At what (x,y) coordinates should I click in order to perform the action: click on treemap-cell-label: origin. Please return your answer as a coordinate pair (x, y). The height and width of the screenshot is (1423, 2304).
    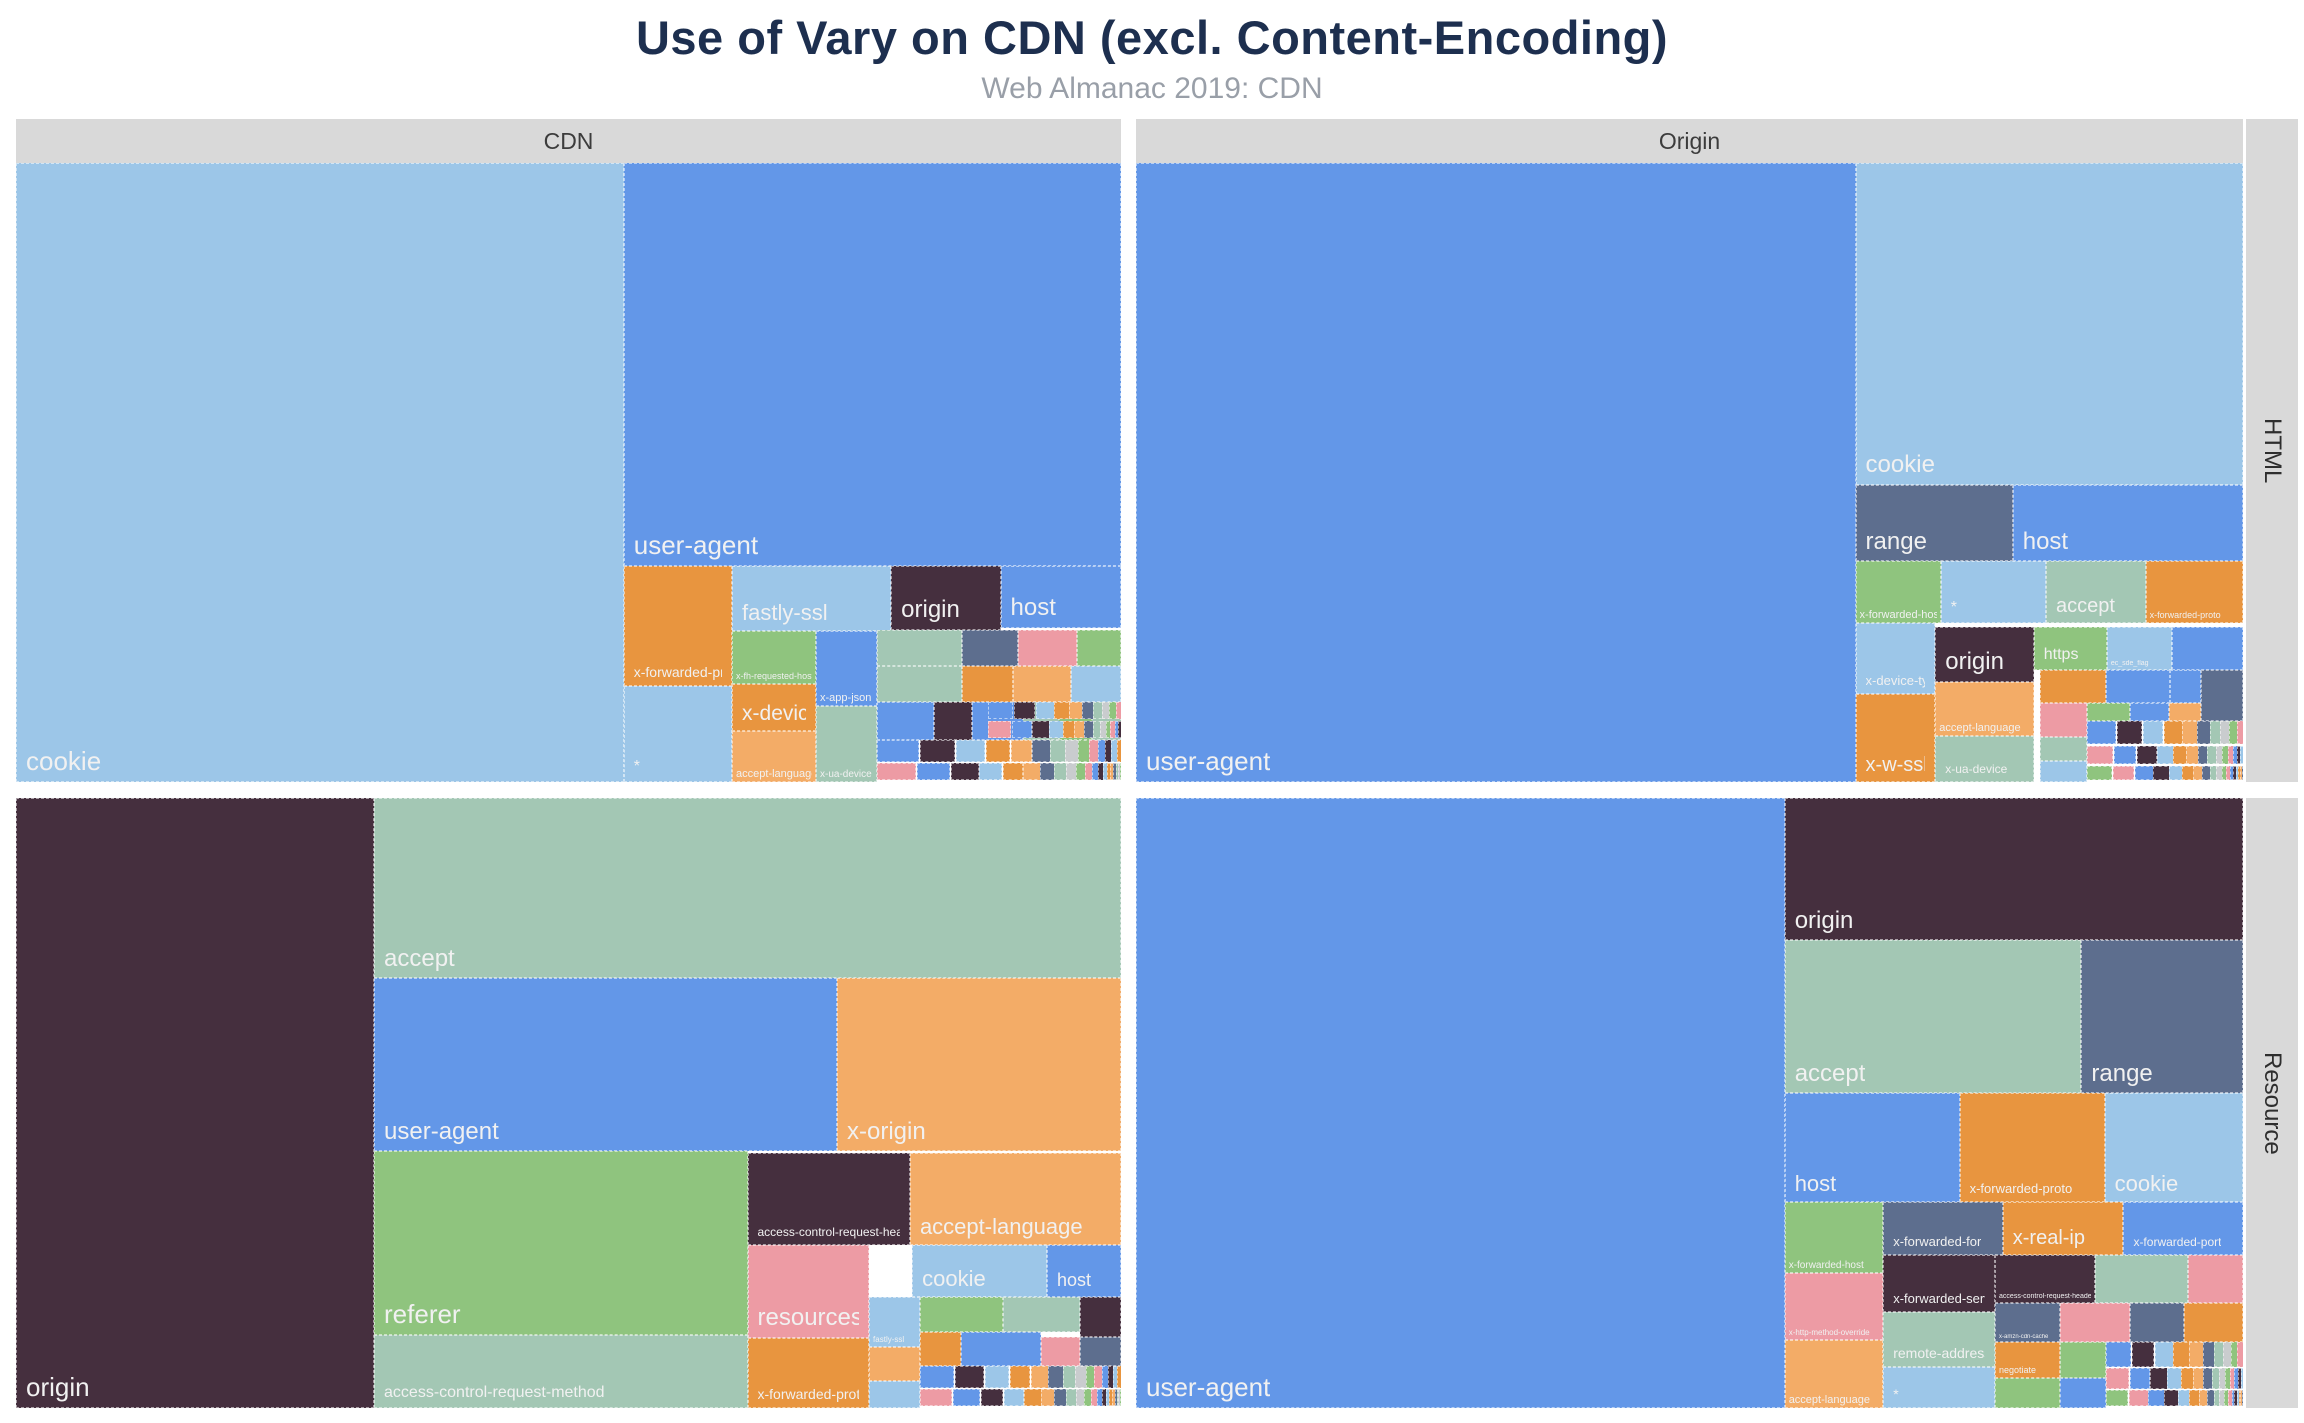
    Looking at the image, I should click on (1974, 662).